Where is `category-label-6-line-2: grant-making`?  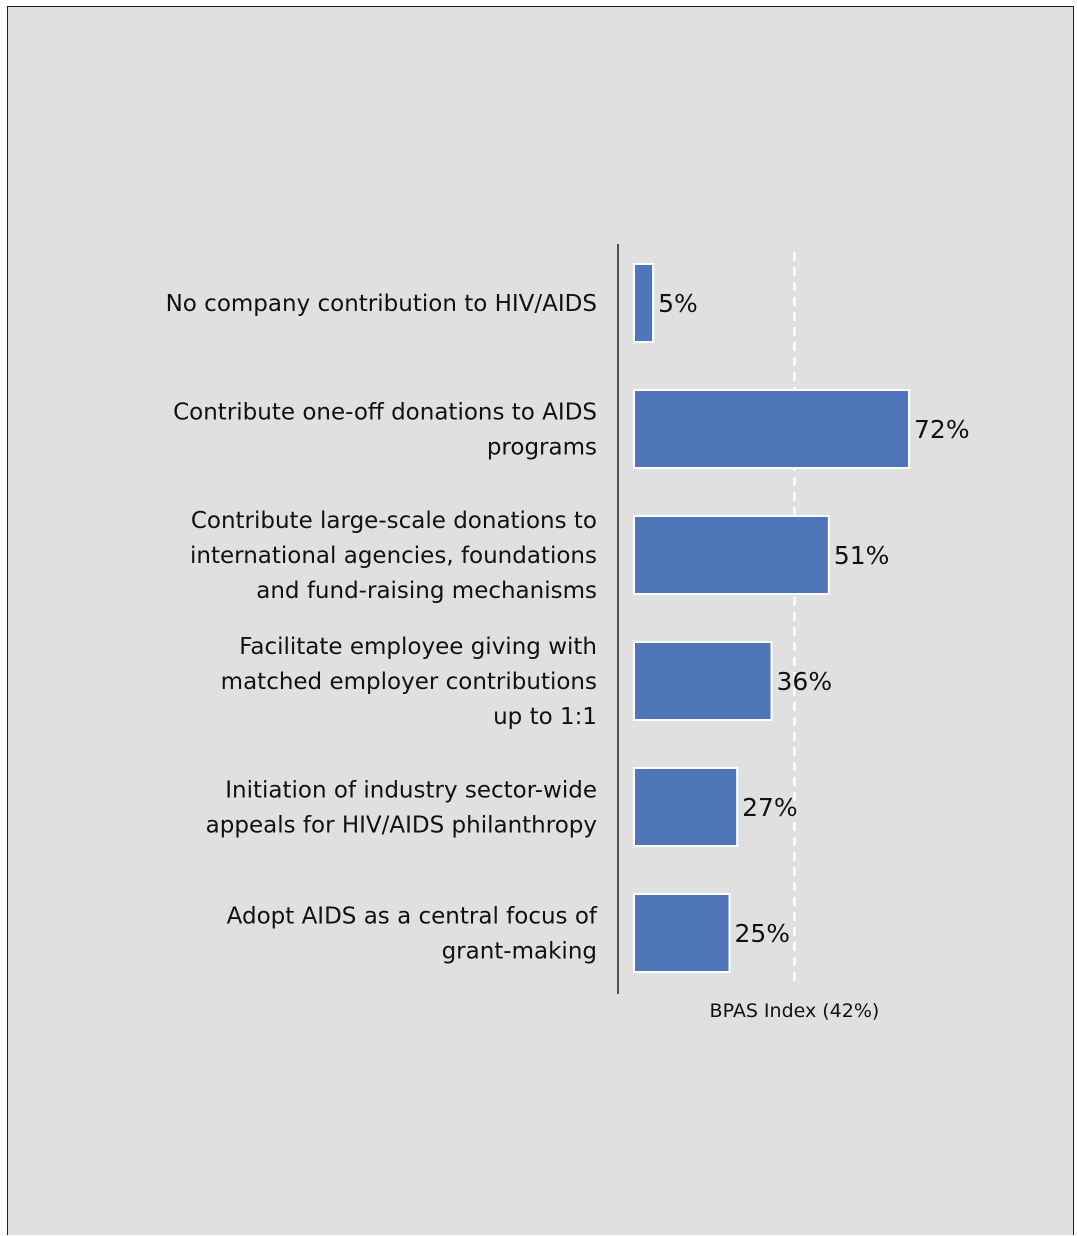
category-label-6-line-2: grant-making is located at coordinates (519, 952).